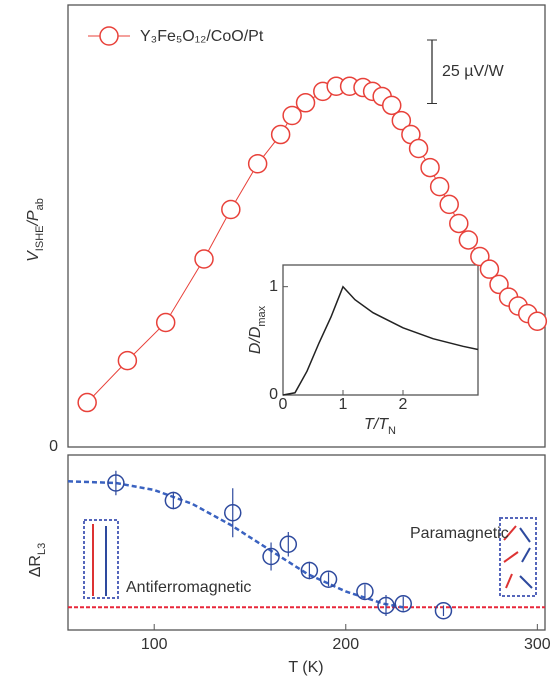  What do you see at coordinates (273, 286) in the screenshot?
I see `inset-y-tick-label: 1` at bounding box center [273, 286].